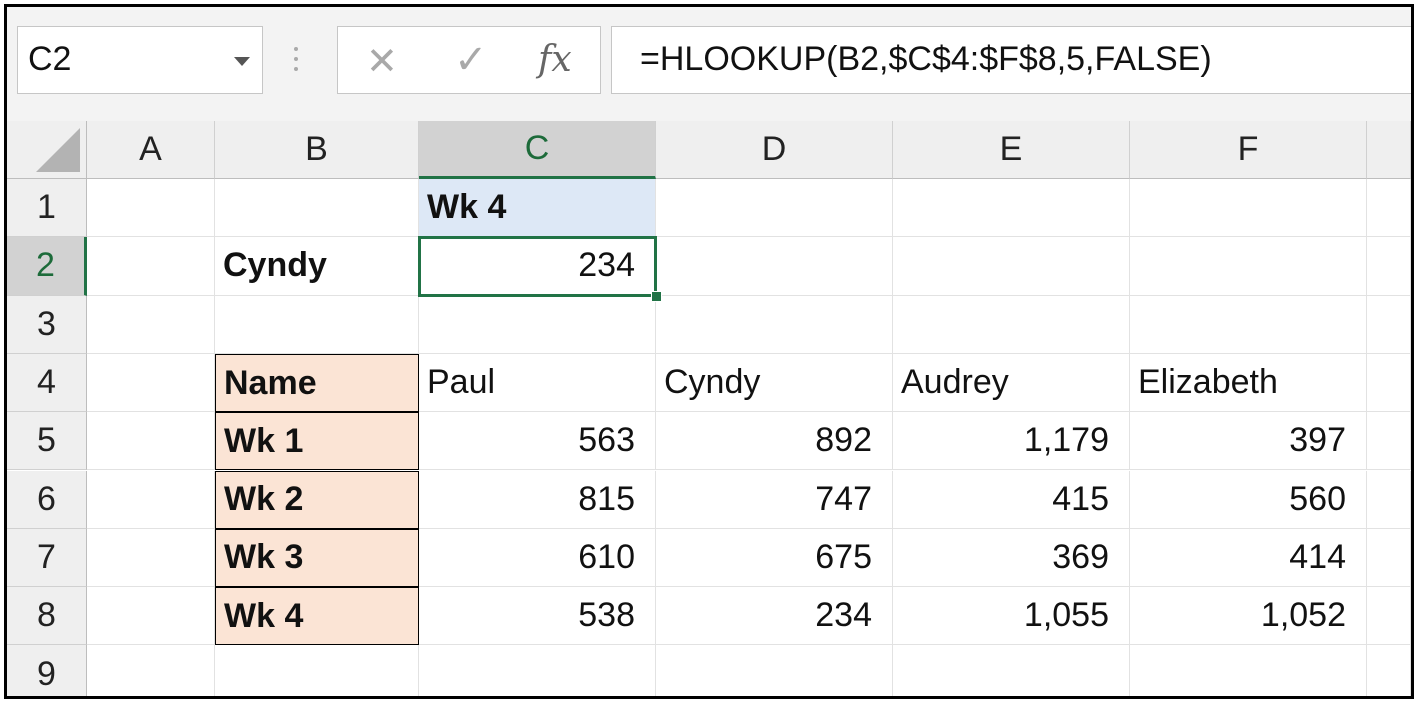  I want to click on column-header-d: D, so click(774, 150).